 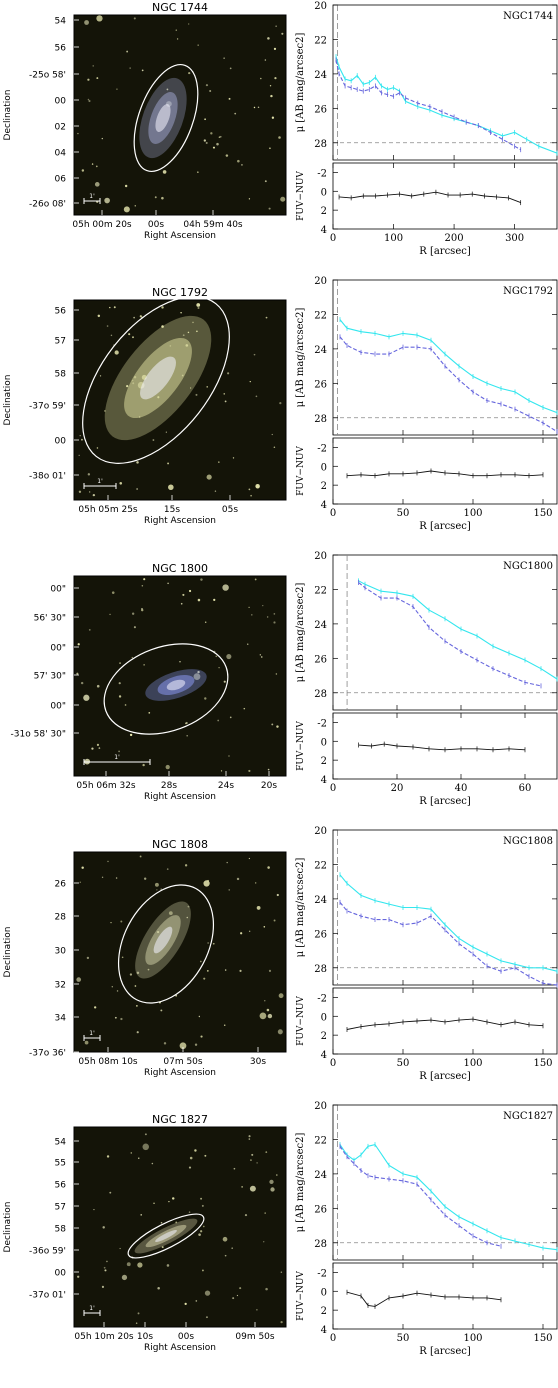 What do you see at coordinates (301, 746) in the screenshot?
I see `y-axis-label: FUV−NUV` at bounding box center [301, 746].